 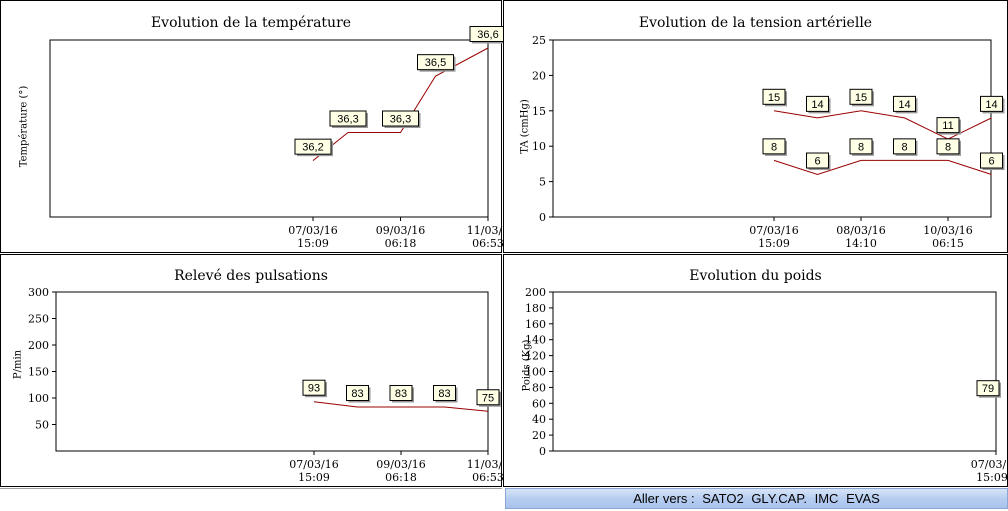 What do you see at coordinates (400, 230) in the screenshot?
I see `x-tick-date: 09/03/16` at bounding box center [400, 230].